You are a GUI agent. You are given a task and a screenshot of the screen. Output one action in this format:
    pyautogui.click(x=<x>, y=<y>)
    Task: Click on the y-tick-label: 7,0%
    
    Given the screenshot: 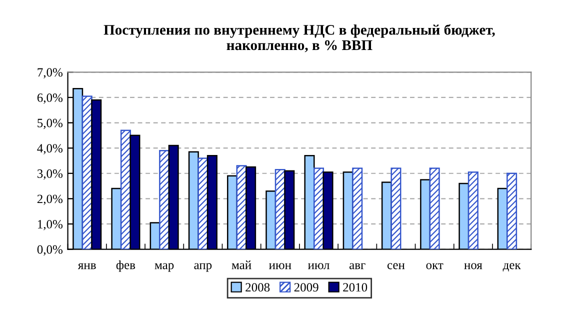 What is the action you would take?
    pyautogui.click(x=50, y=73)
    